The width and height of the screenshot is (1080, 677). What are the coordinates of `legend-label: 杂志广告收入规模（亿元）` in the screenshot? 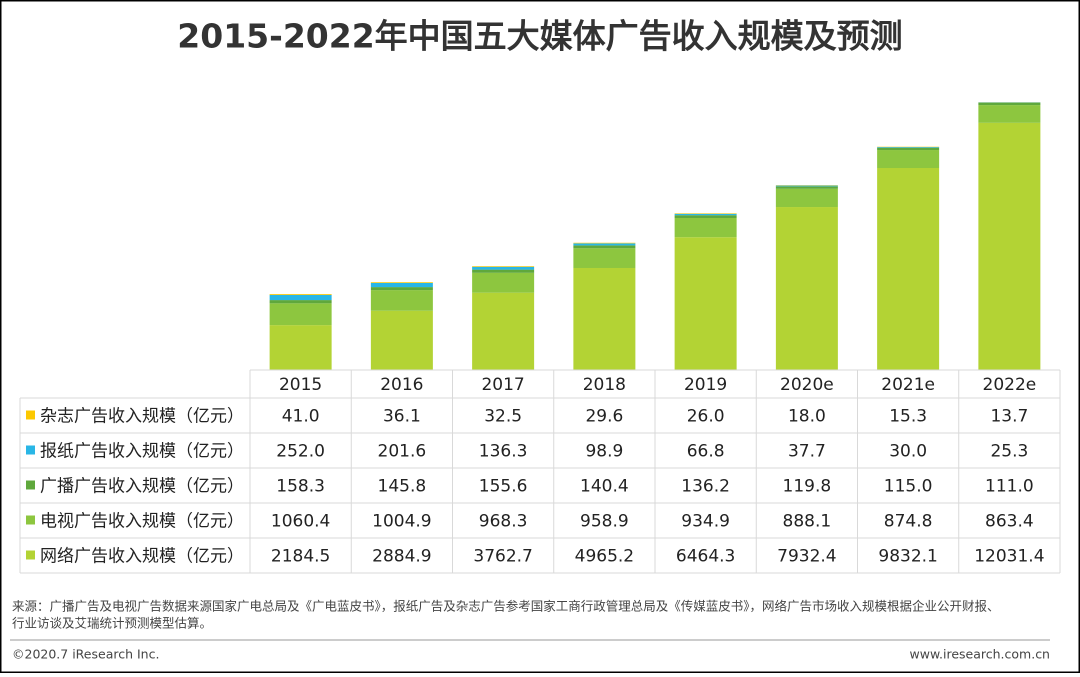 It's located at (142, 417).